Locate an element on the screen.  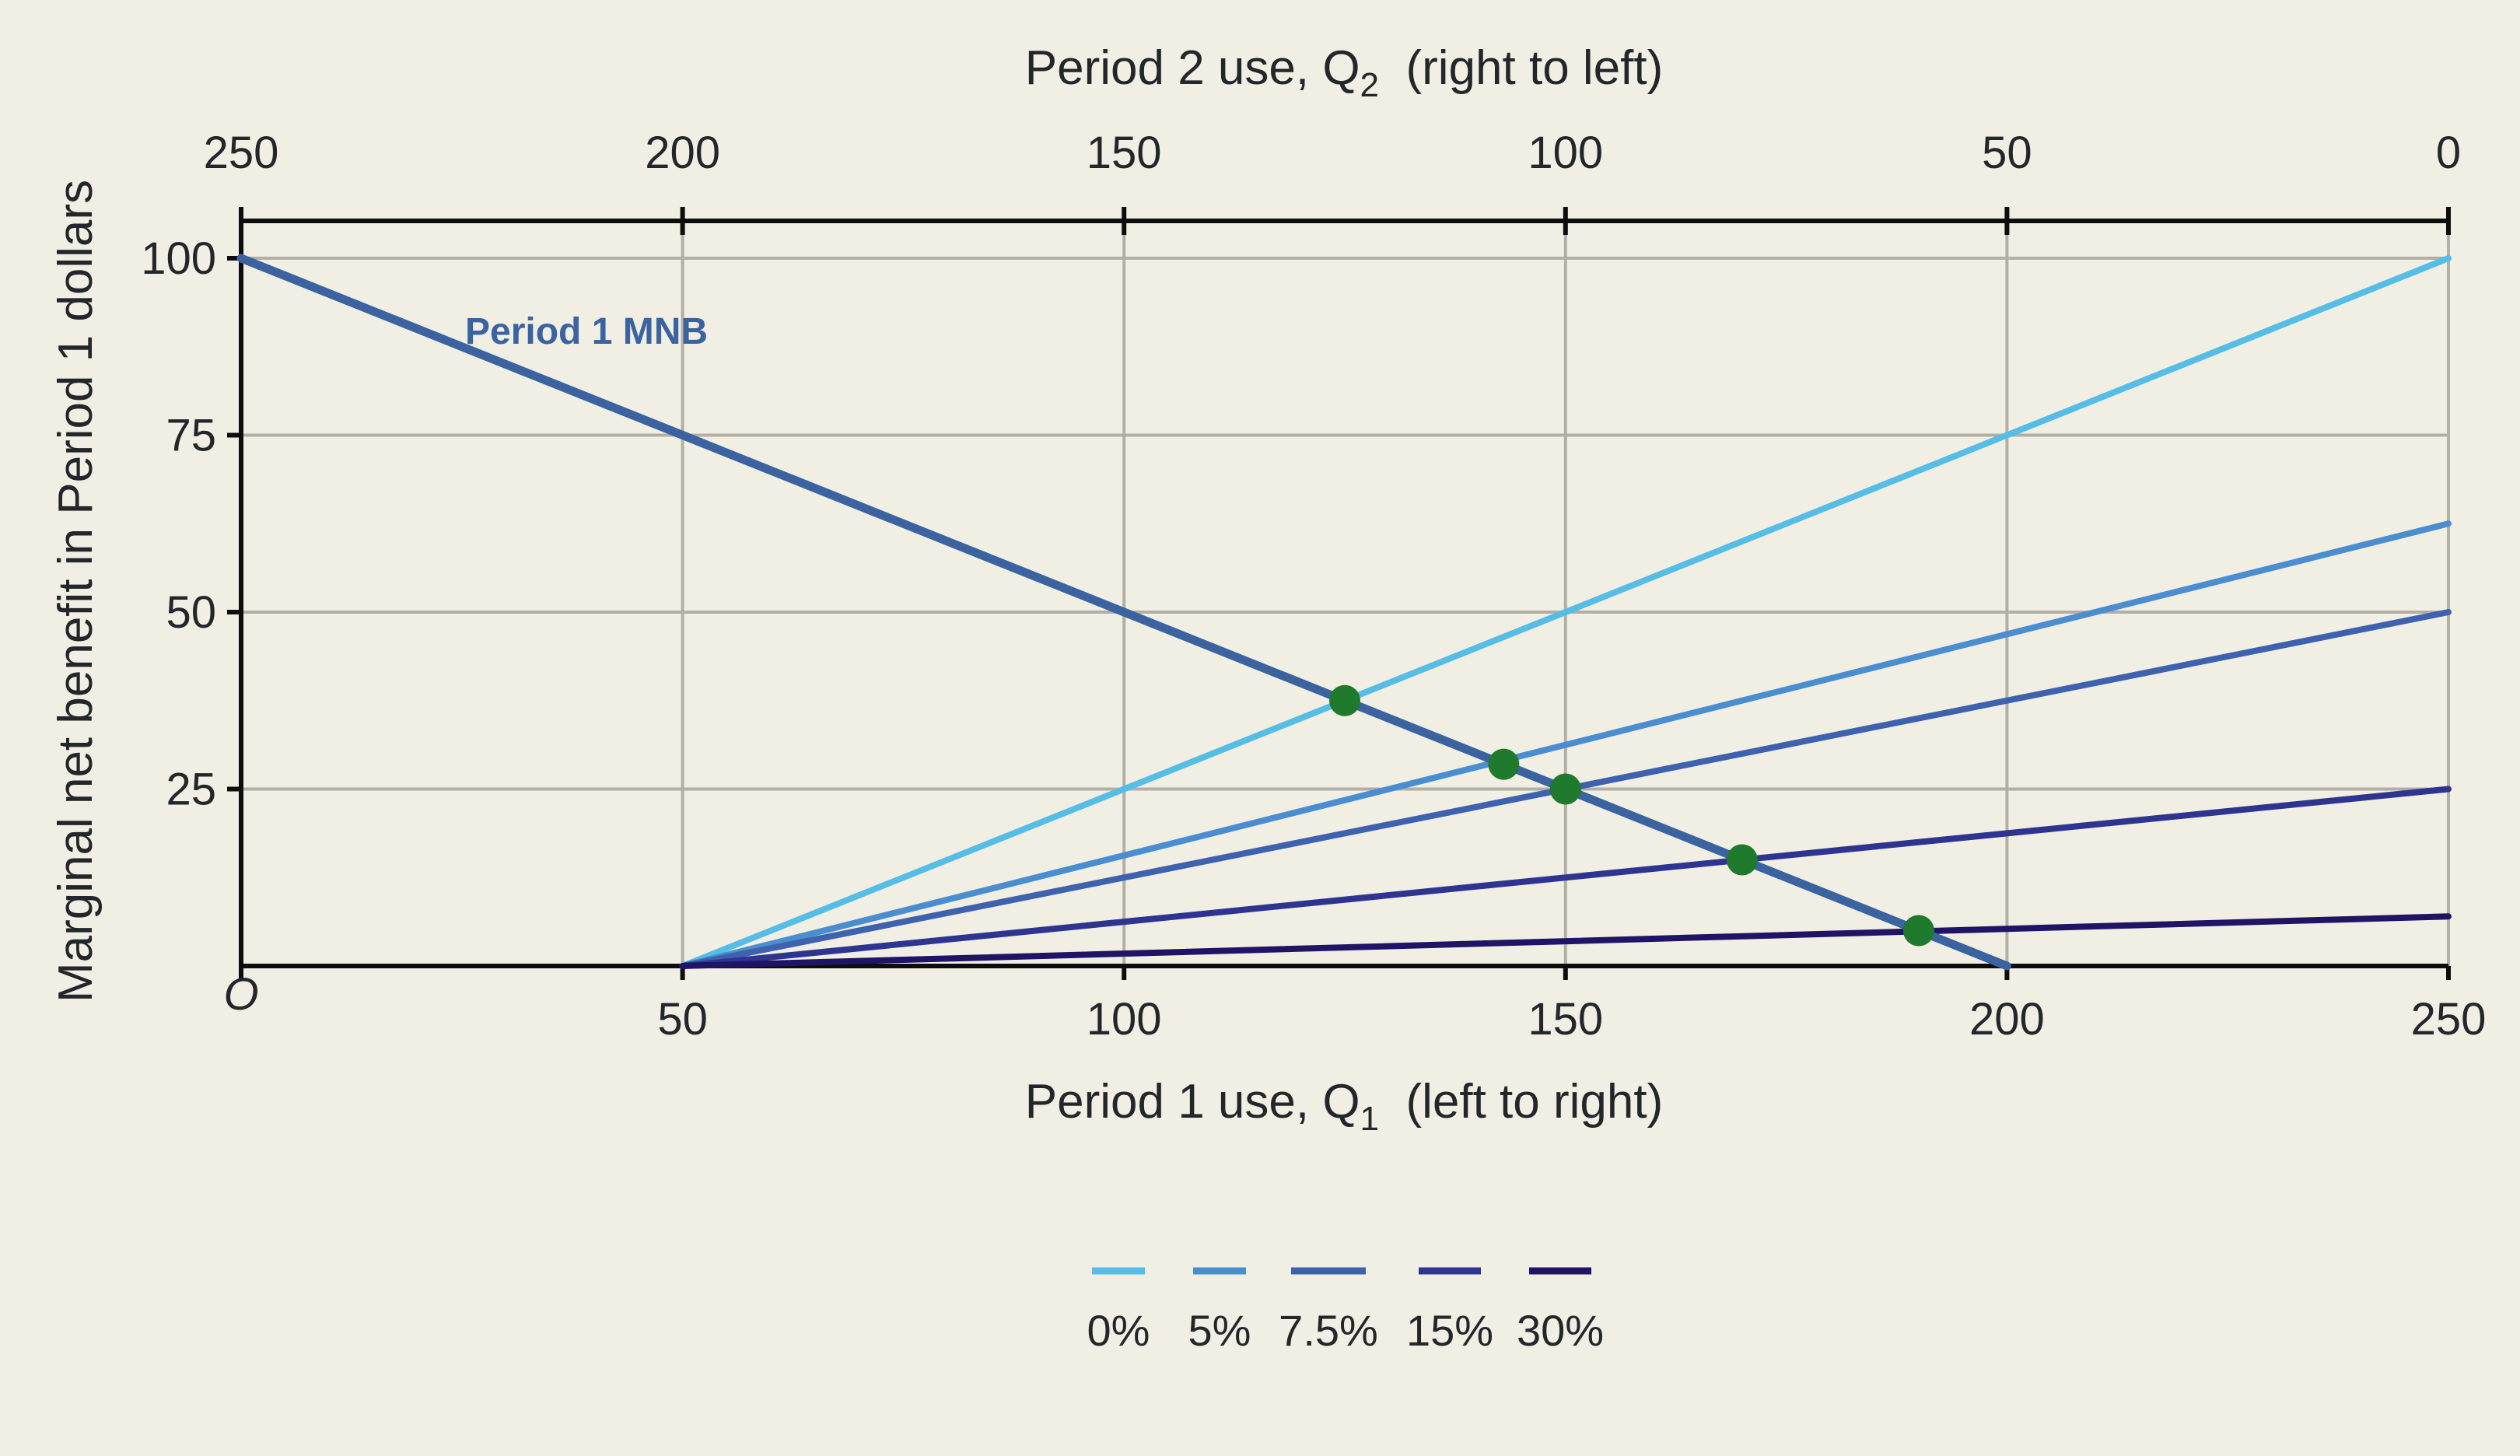
x-bottom-tick-label: 150 is located at coordinates (1566, 1020).